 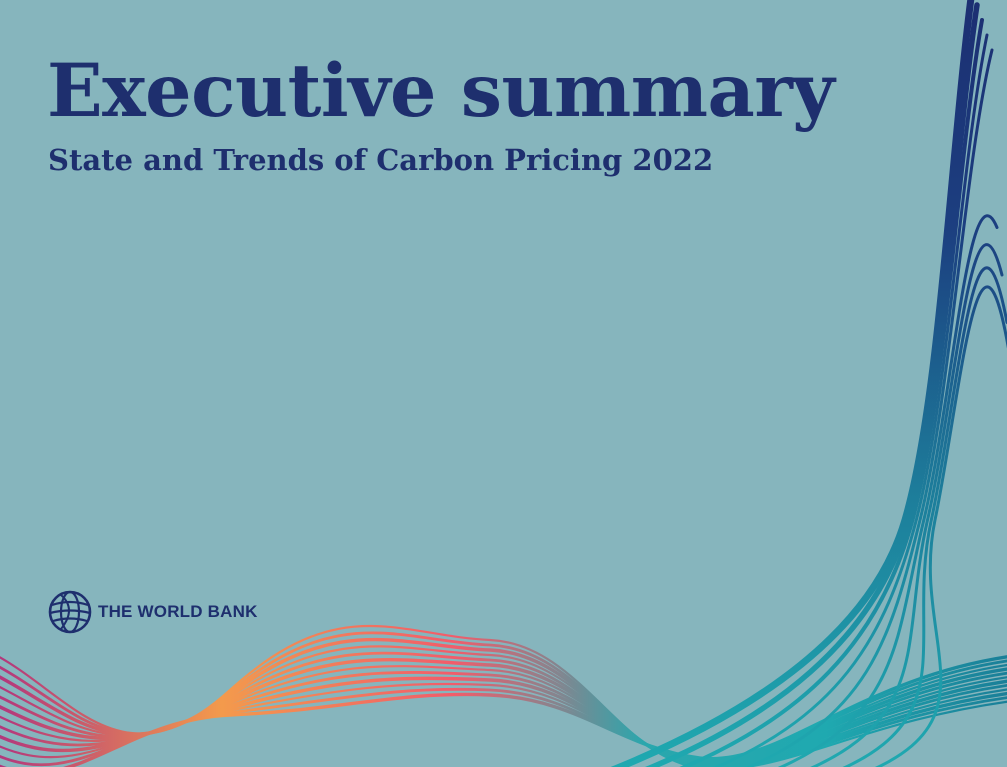 I want to click on logo-wordmark: THE WORLD BANK, so click(x=178, y=611).